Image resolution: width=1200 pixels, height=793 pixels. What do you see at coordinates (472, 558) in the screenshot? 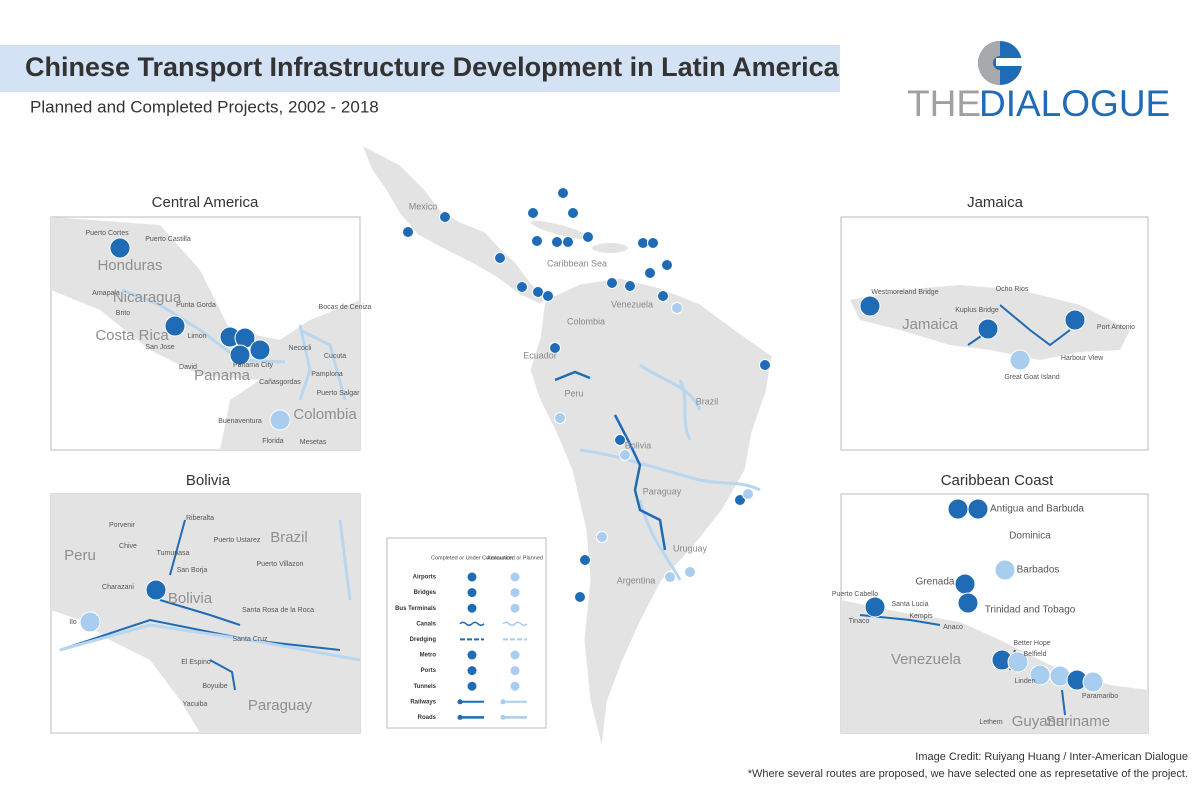
I see `legend-header: Completed or Under Construction` at bounding box center [472, 558].